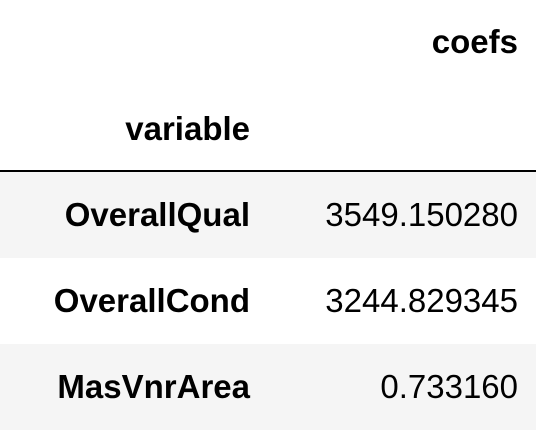  I want to click on column-header-coefs: coefs, so click(474, 41).